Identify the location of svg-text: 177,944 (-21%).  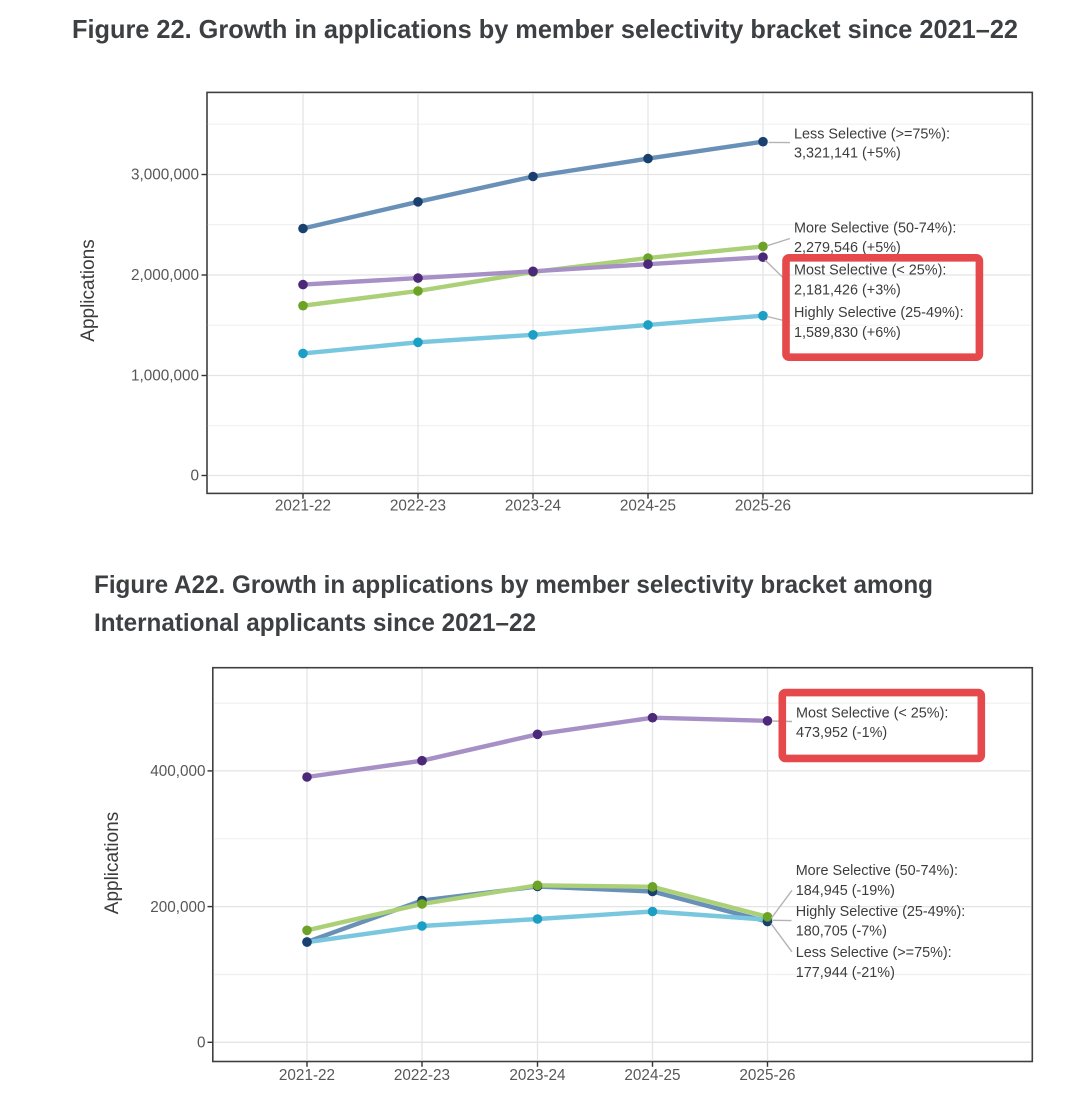
(845, 973).